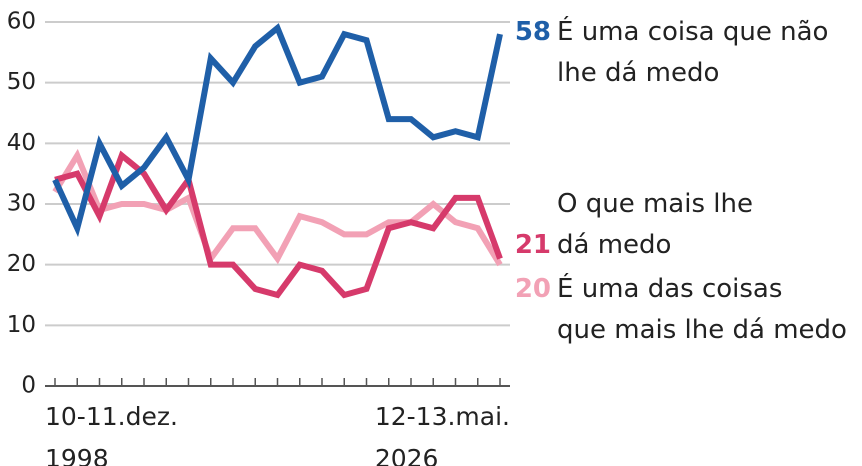  I want to click on y-tick-label: 10, so click(21, 325).